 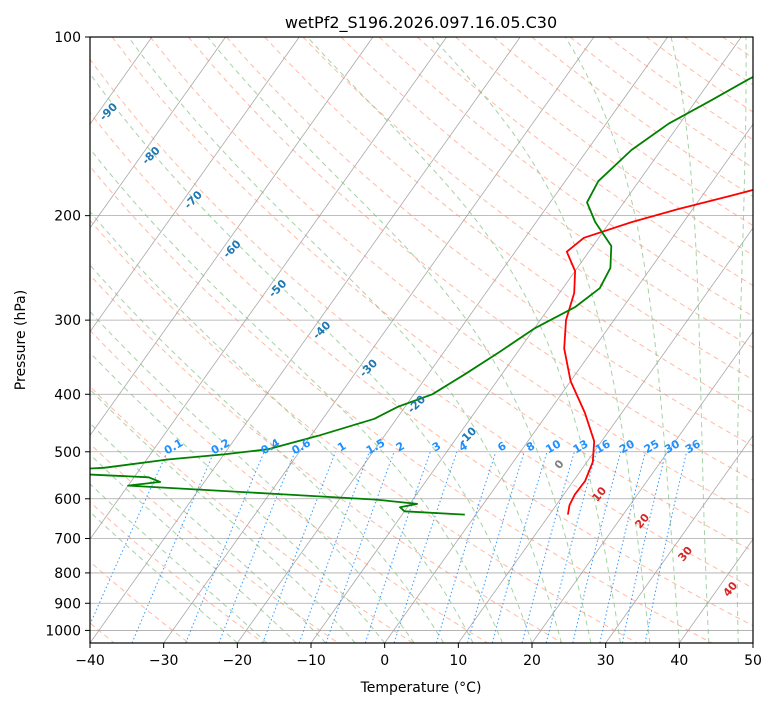 I want to click on y-tick-label: 600, so click(x=67, y=500).